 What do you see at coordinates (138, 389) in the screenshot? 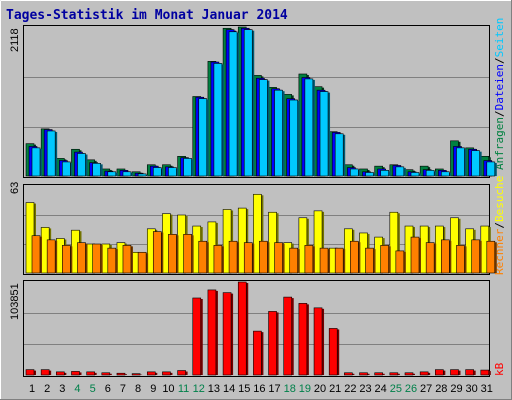
I see `x-tick-8: 8` at bounding box center [138, 389].